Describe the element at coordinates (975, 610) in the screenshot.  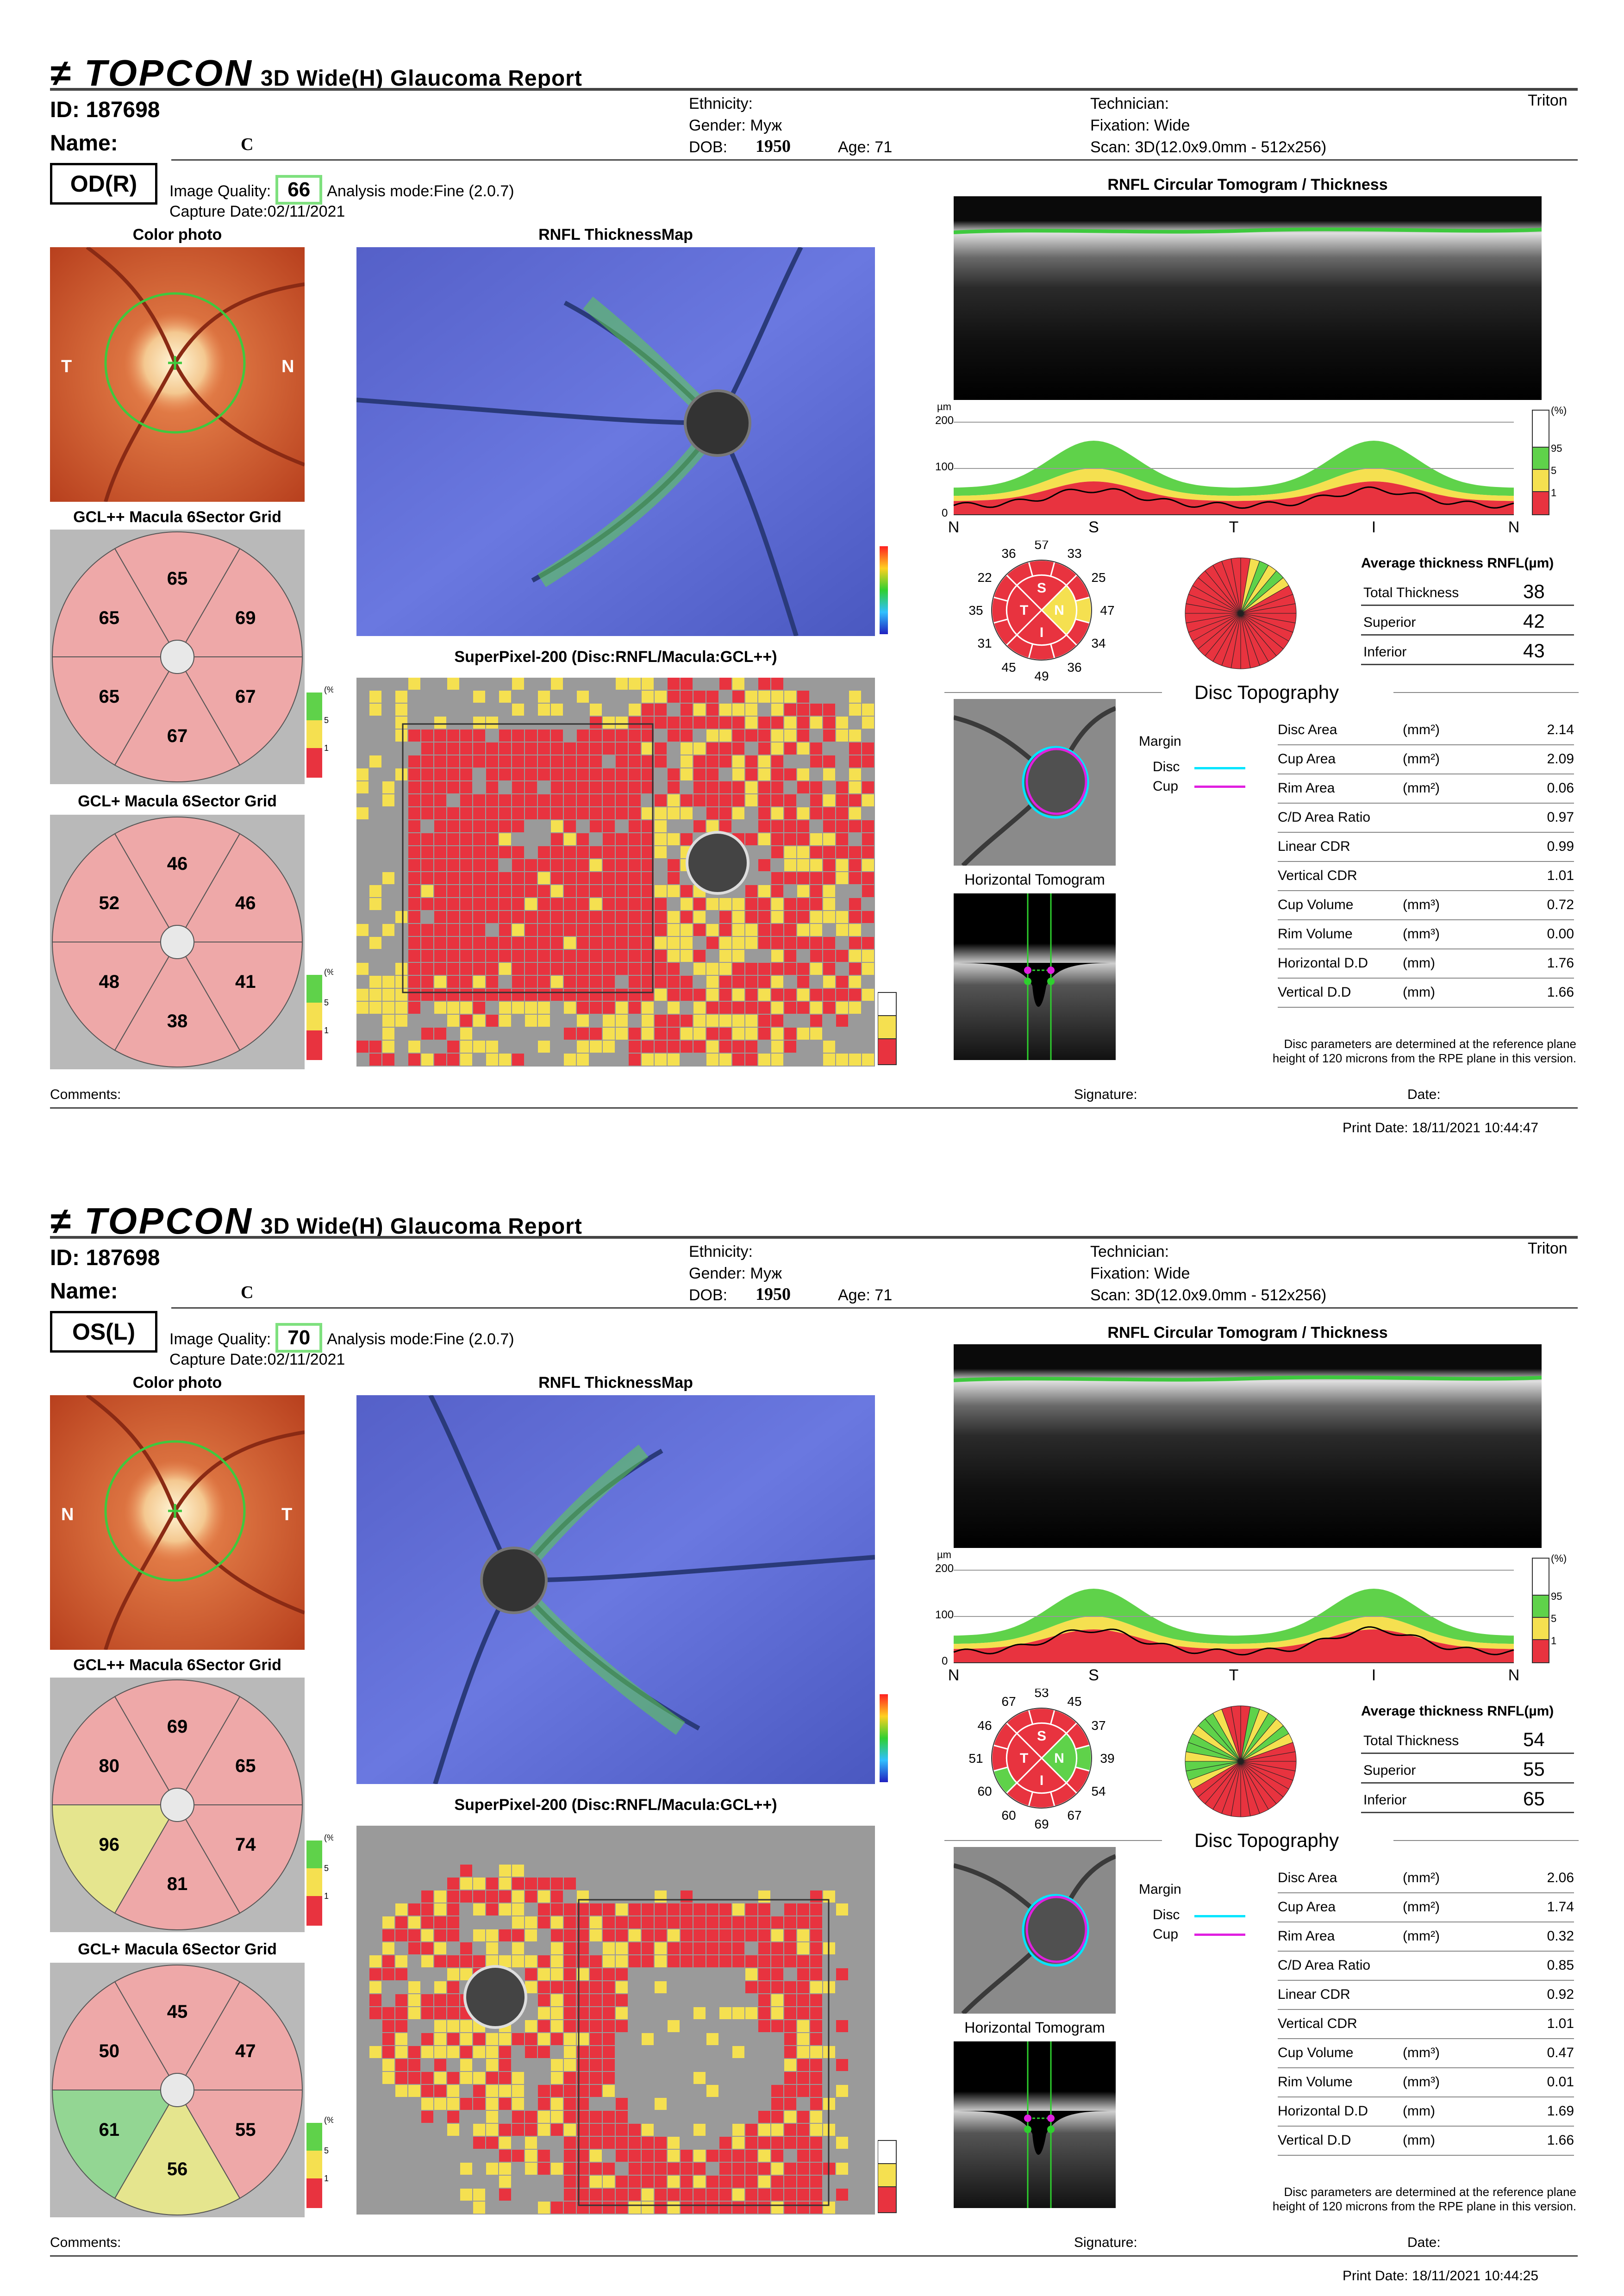
I see `clock-value: 35` at that location.